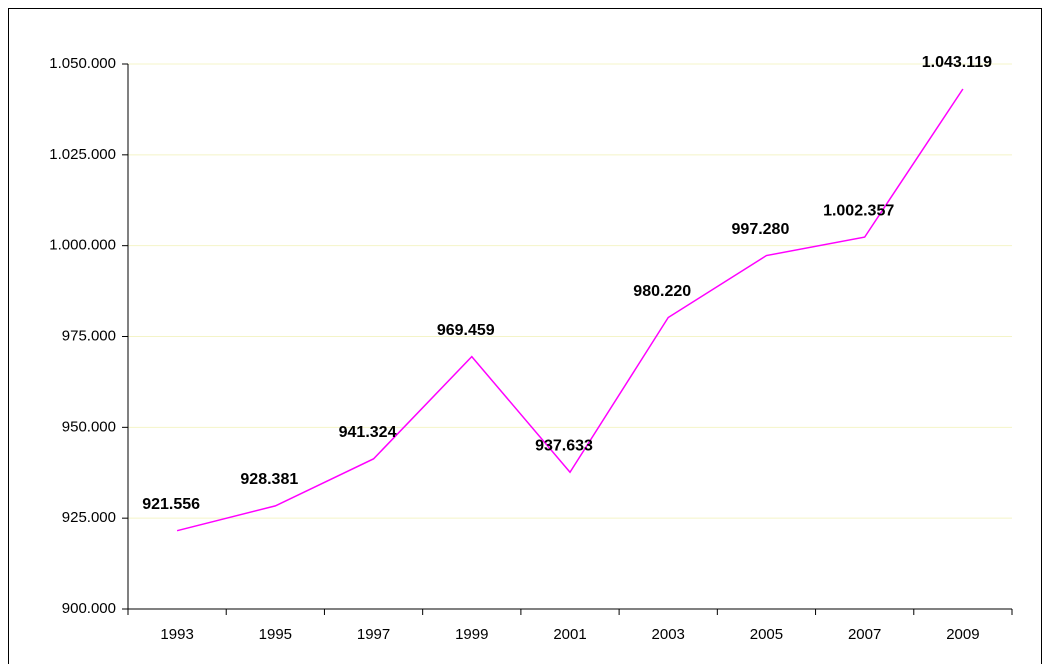 Image resolution: width=1050 pixels, height=664 pixels. What do you see at coordinates (471, 634) in the screenshot?
I see `x-tick-label: 1999` at bounding box center [471, 634].